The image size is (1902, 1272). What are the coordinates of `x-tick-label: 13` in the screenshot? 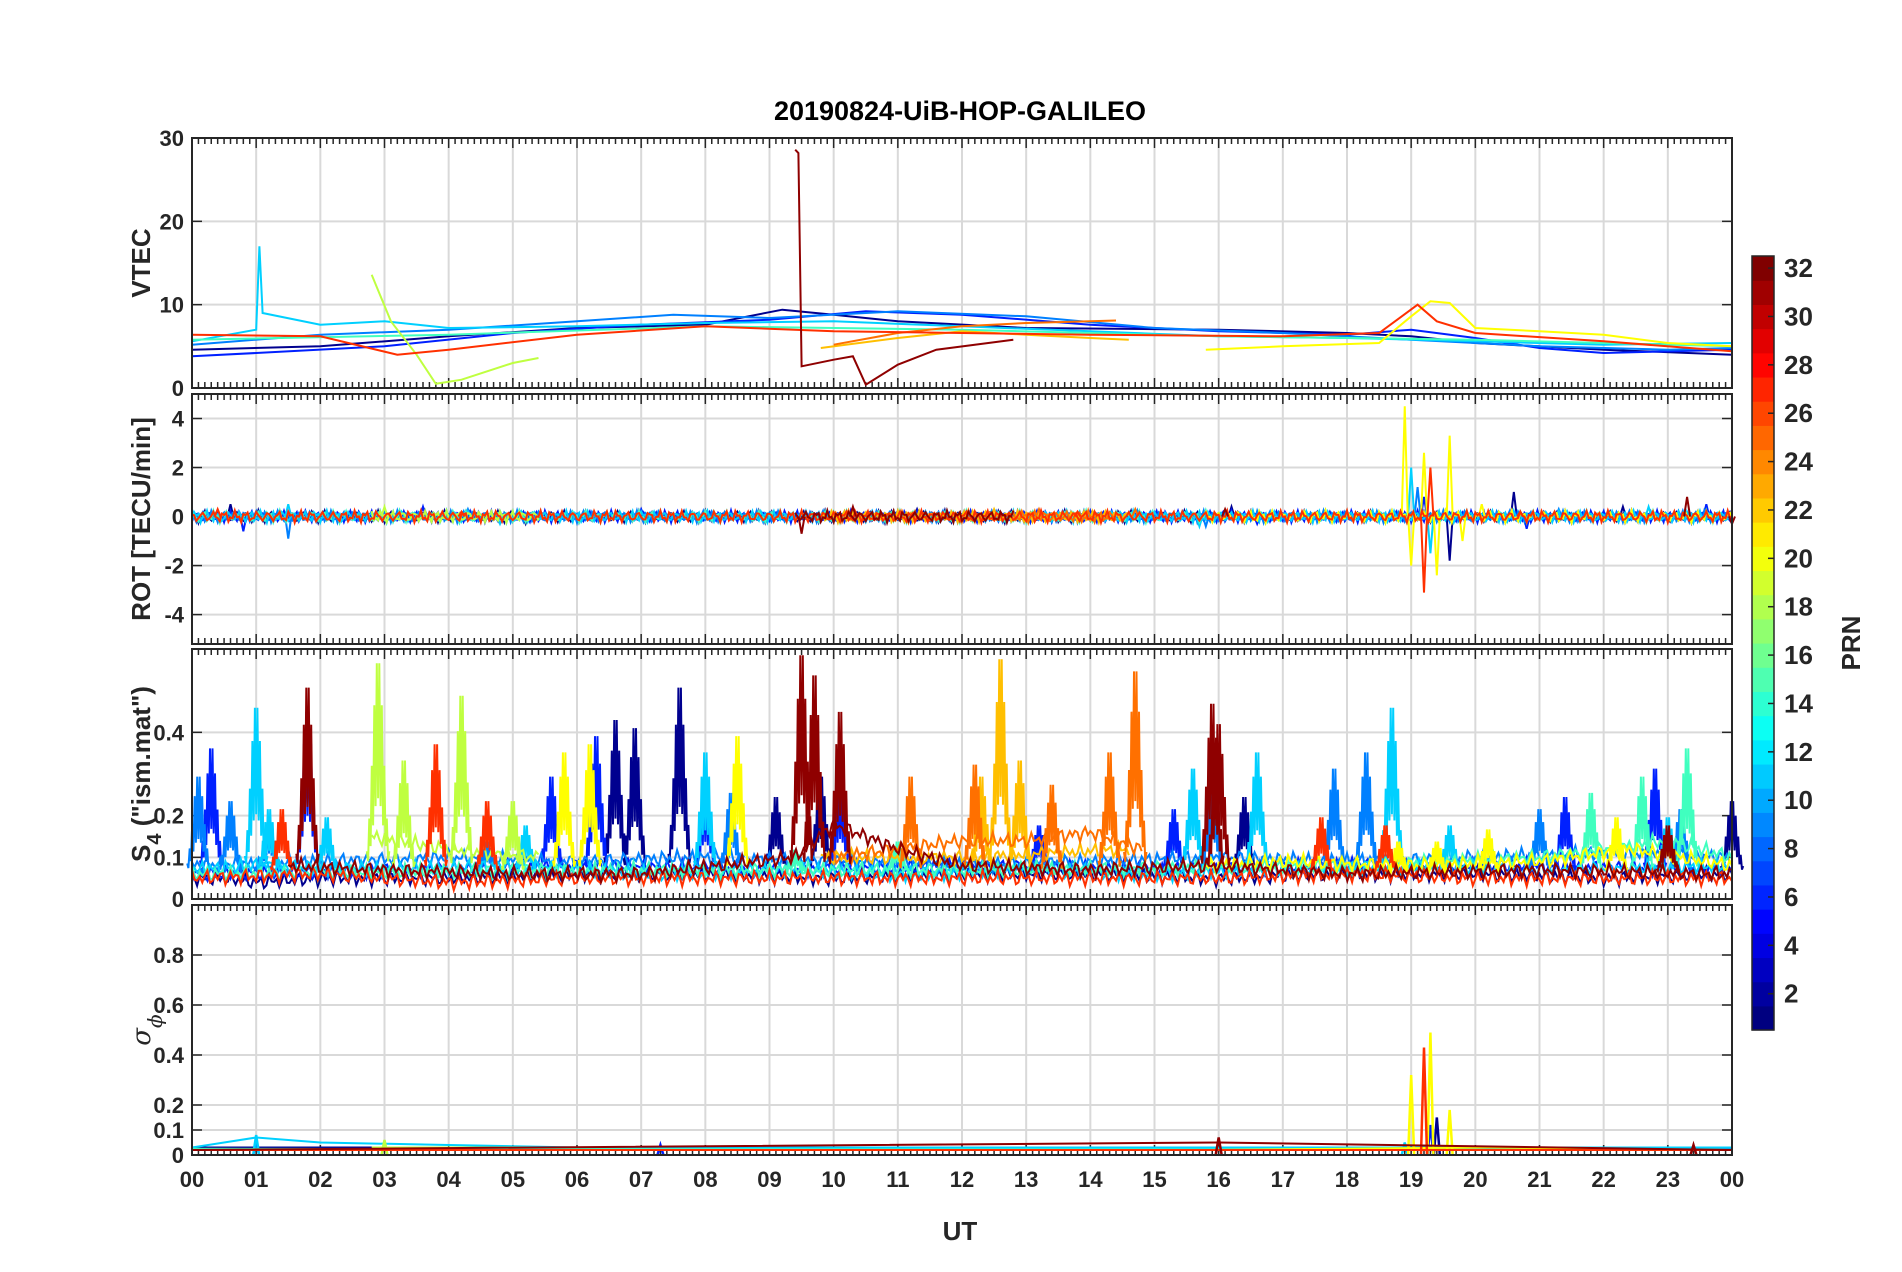 It's located at (1026, 1179).